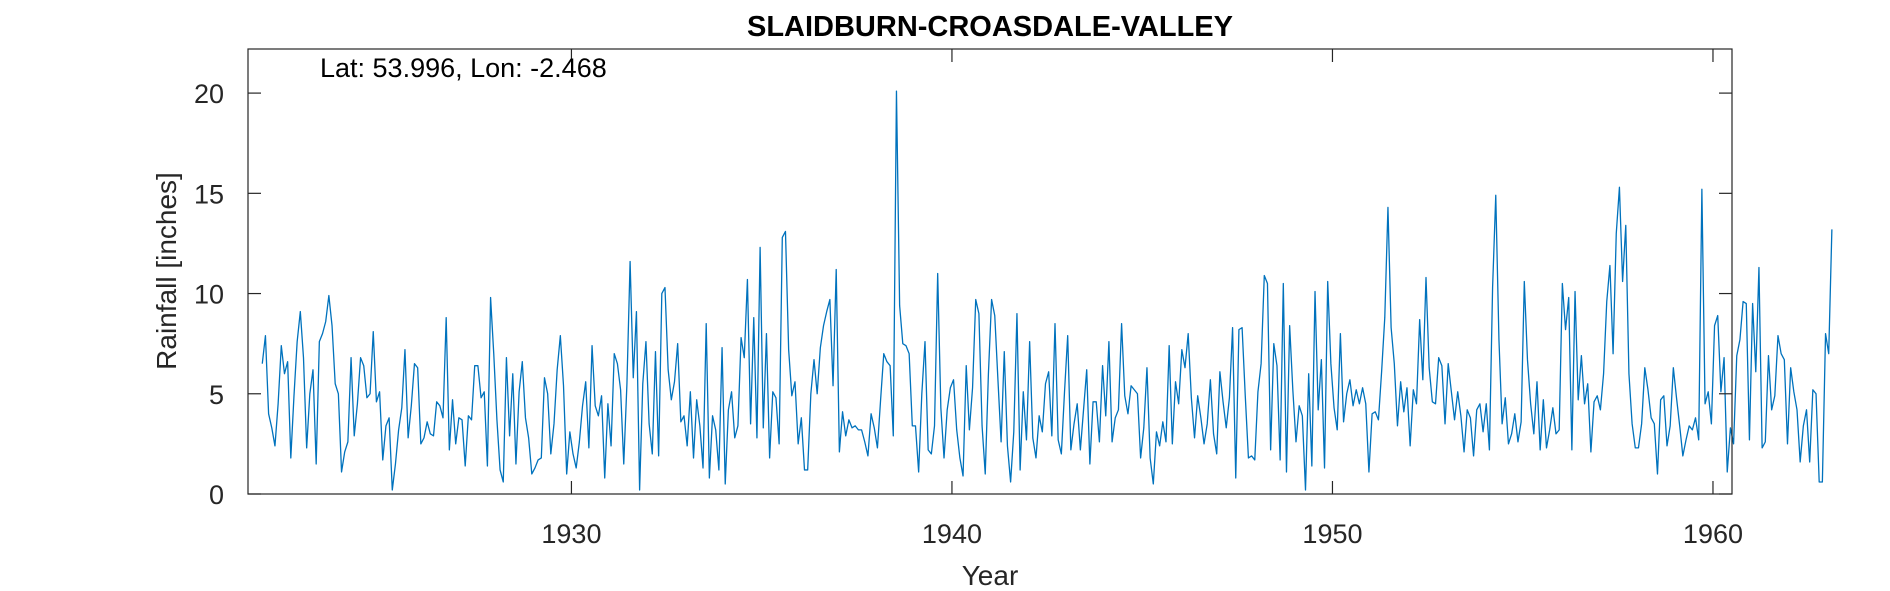 The image size is (1890, 591). Describe the element at coordinates (209, 94) in the screenshot. I see `y-tick-label: 20` at that location.